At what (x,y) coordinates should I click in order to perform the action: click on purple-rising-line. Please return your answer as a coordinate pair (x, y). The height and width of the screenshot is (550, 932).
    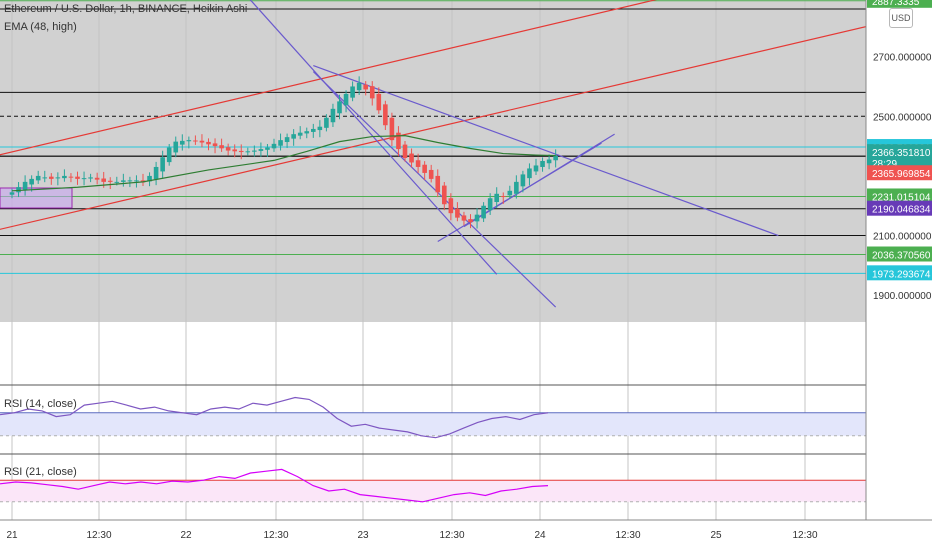
    Looking at the image, I should click on (539, 180).